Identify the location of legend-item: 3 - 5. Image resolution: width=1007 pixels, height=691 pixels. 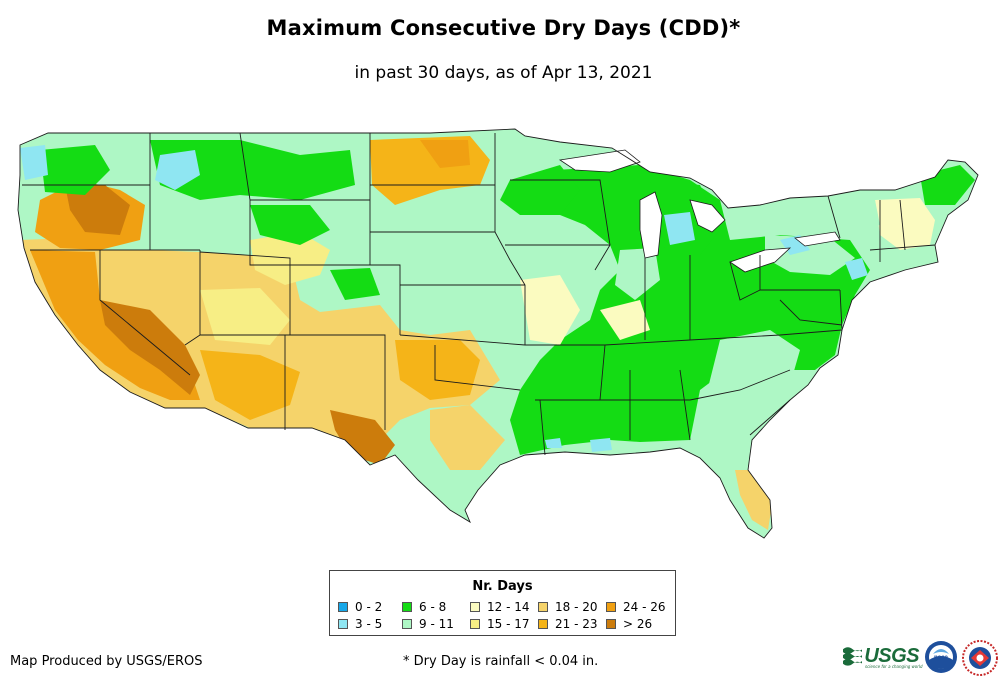
(360, 624).